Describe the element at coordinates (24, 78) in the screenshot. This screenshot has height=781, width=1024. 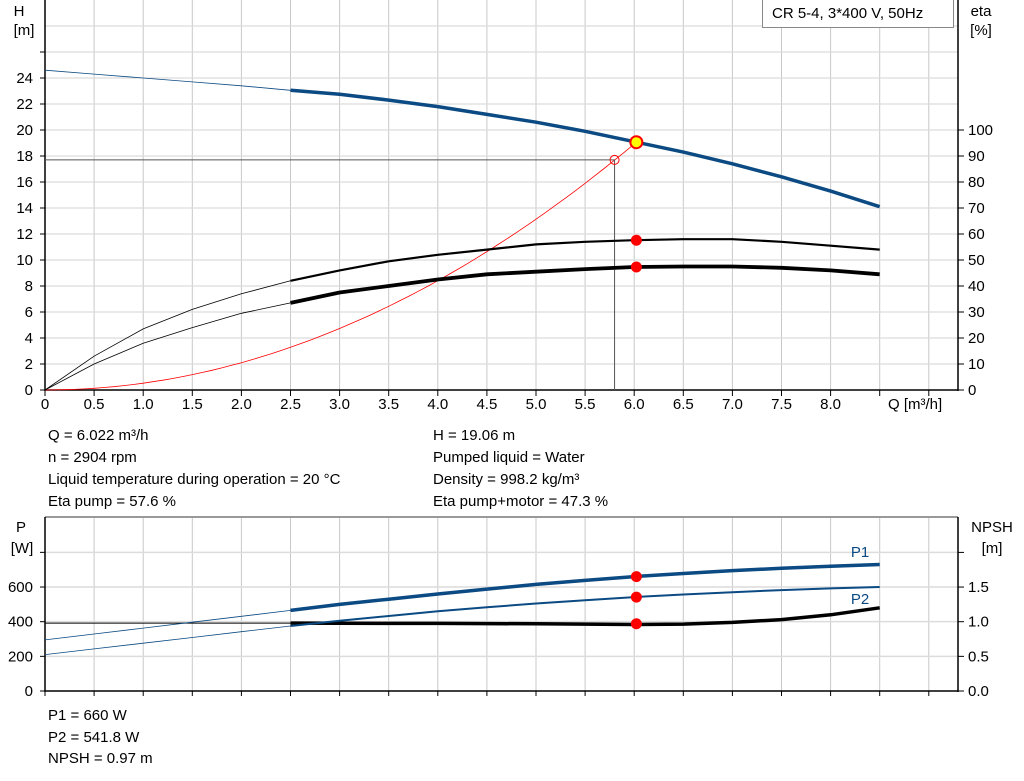
I see `y-tick-label: 24` at that location.